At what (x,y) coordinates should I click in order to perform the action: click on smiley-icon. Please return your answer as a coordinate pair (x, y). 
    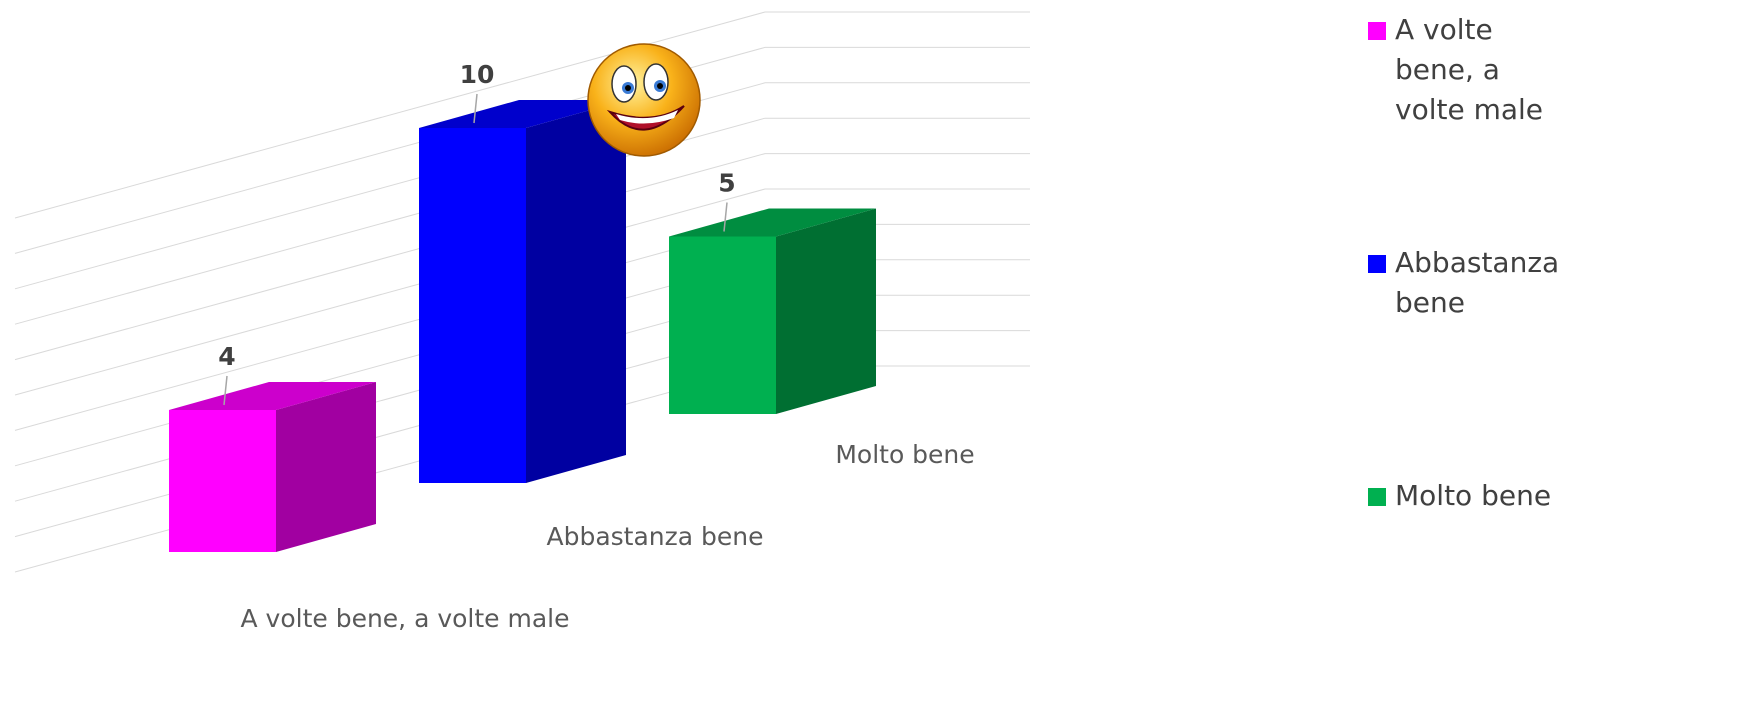
    Looking at the image, I should click on (644, 100).